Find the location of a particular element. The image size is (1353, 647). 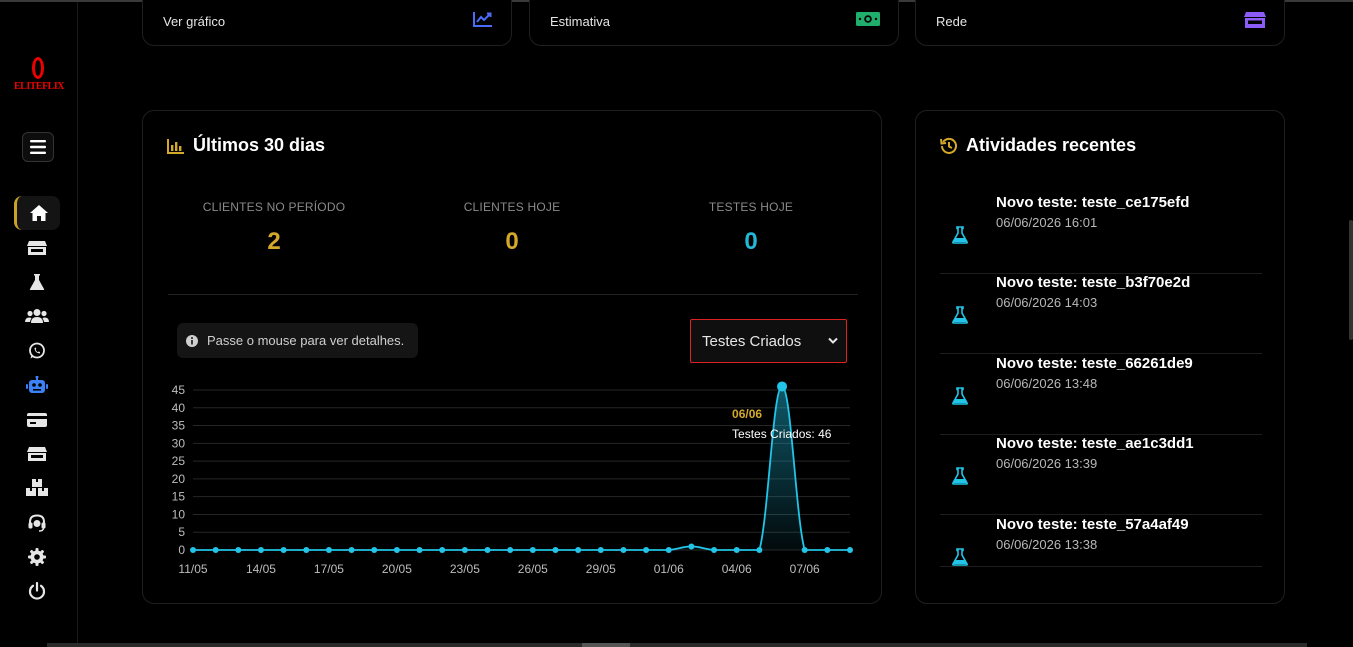

home-icon is located at coordinates (38, 213).